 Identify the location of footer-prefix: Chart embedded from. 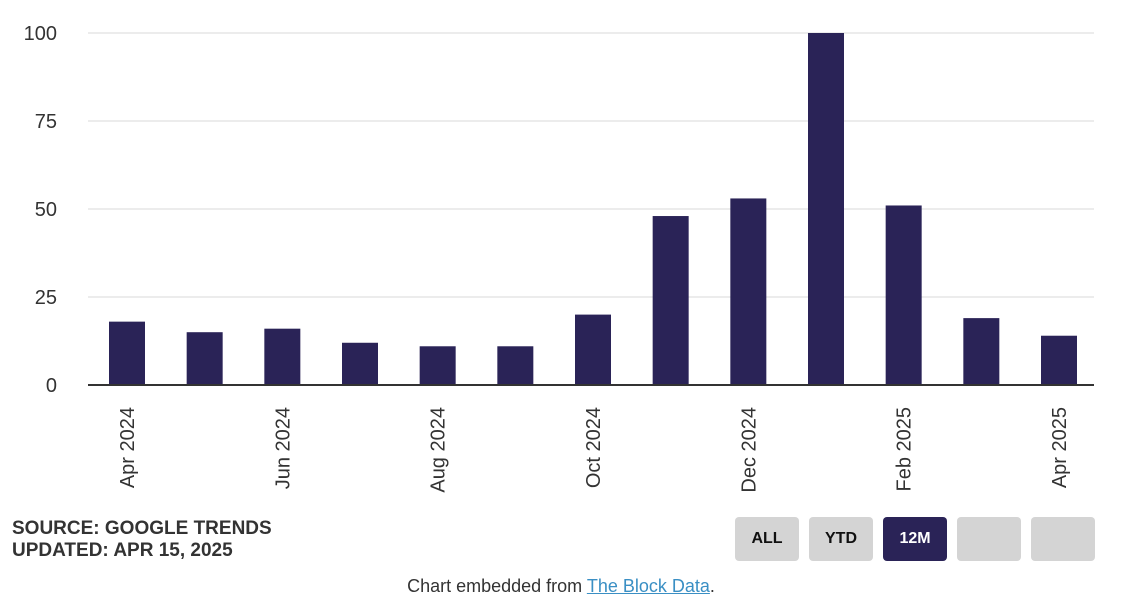
(497, 586).